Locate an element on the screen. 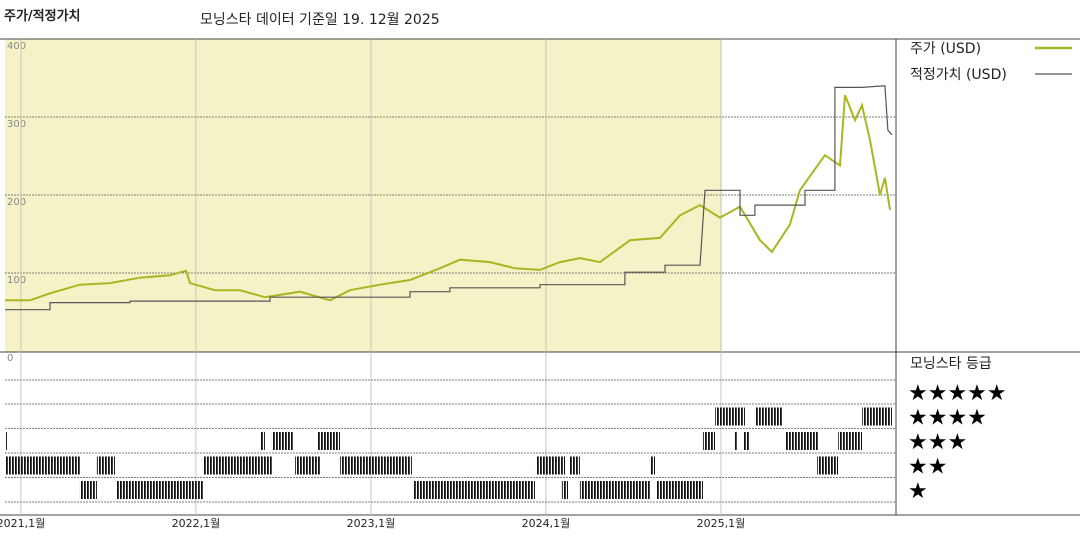  x-tick-label: 2023,1월 is located at coordinates (371, 523).